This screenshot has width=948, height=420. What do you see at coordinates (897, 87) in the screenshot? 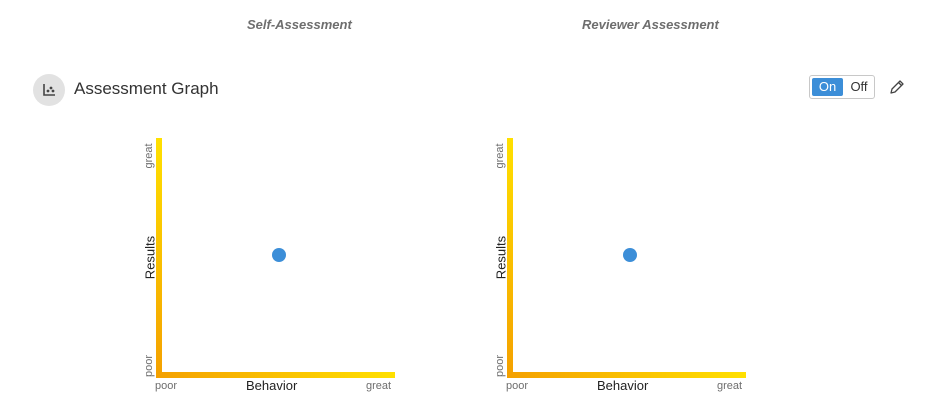
I see `pencil-icon` at bounding box center [897, 87].